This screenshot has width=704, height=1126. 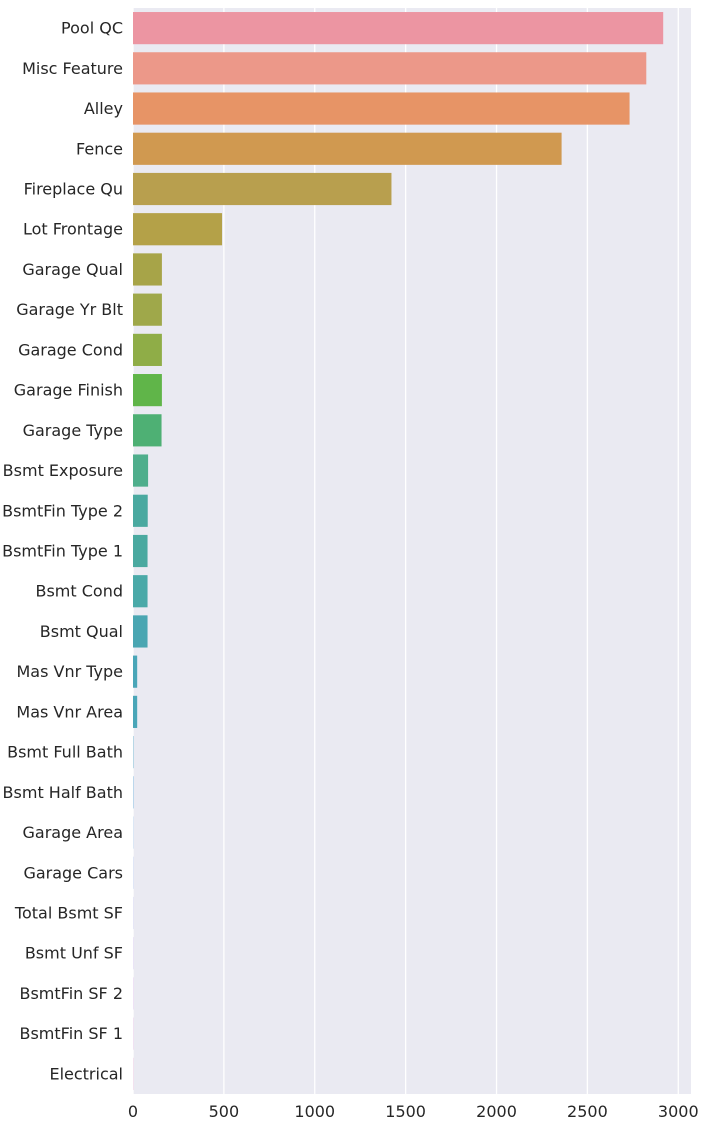 I want to click on category-label-garage-area: Garage Area, so click(x=73, y=832).